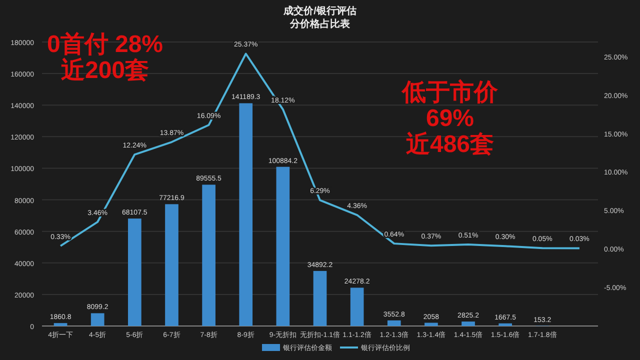  What do you see at coordinates (105, 57) in the screenshot?
I see `annotation: 0首付 28% 近200套` at bounding box center [105, 57].